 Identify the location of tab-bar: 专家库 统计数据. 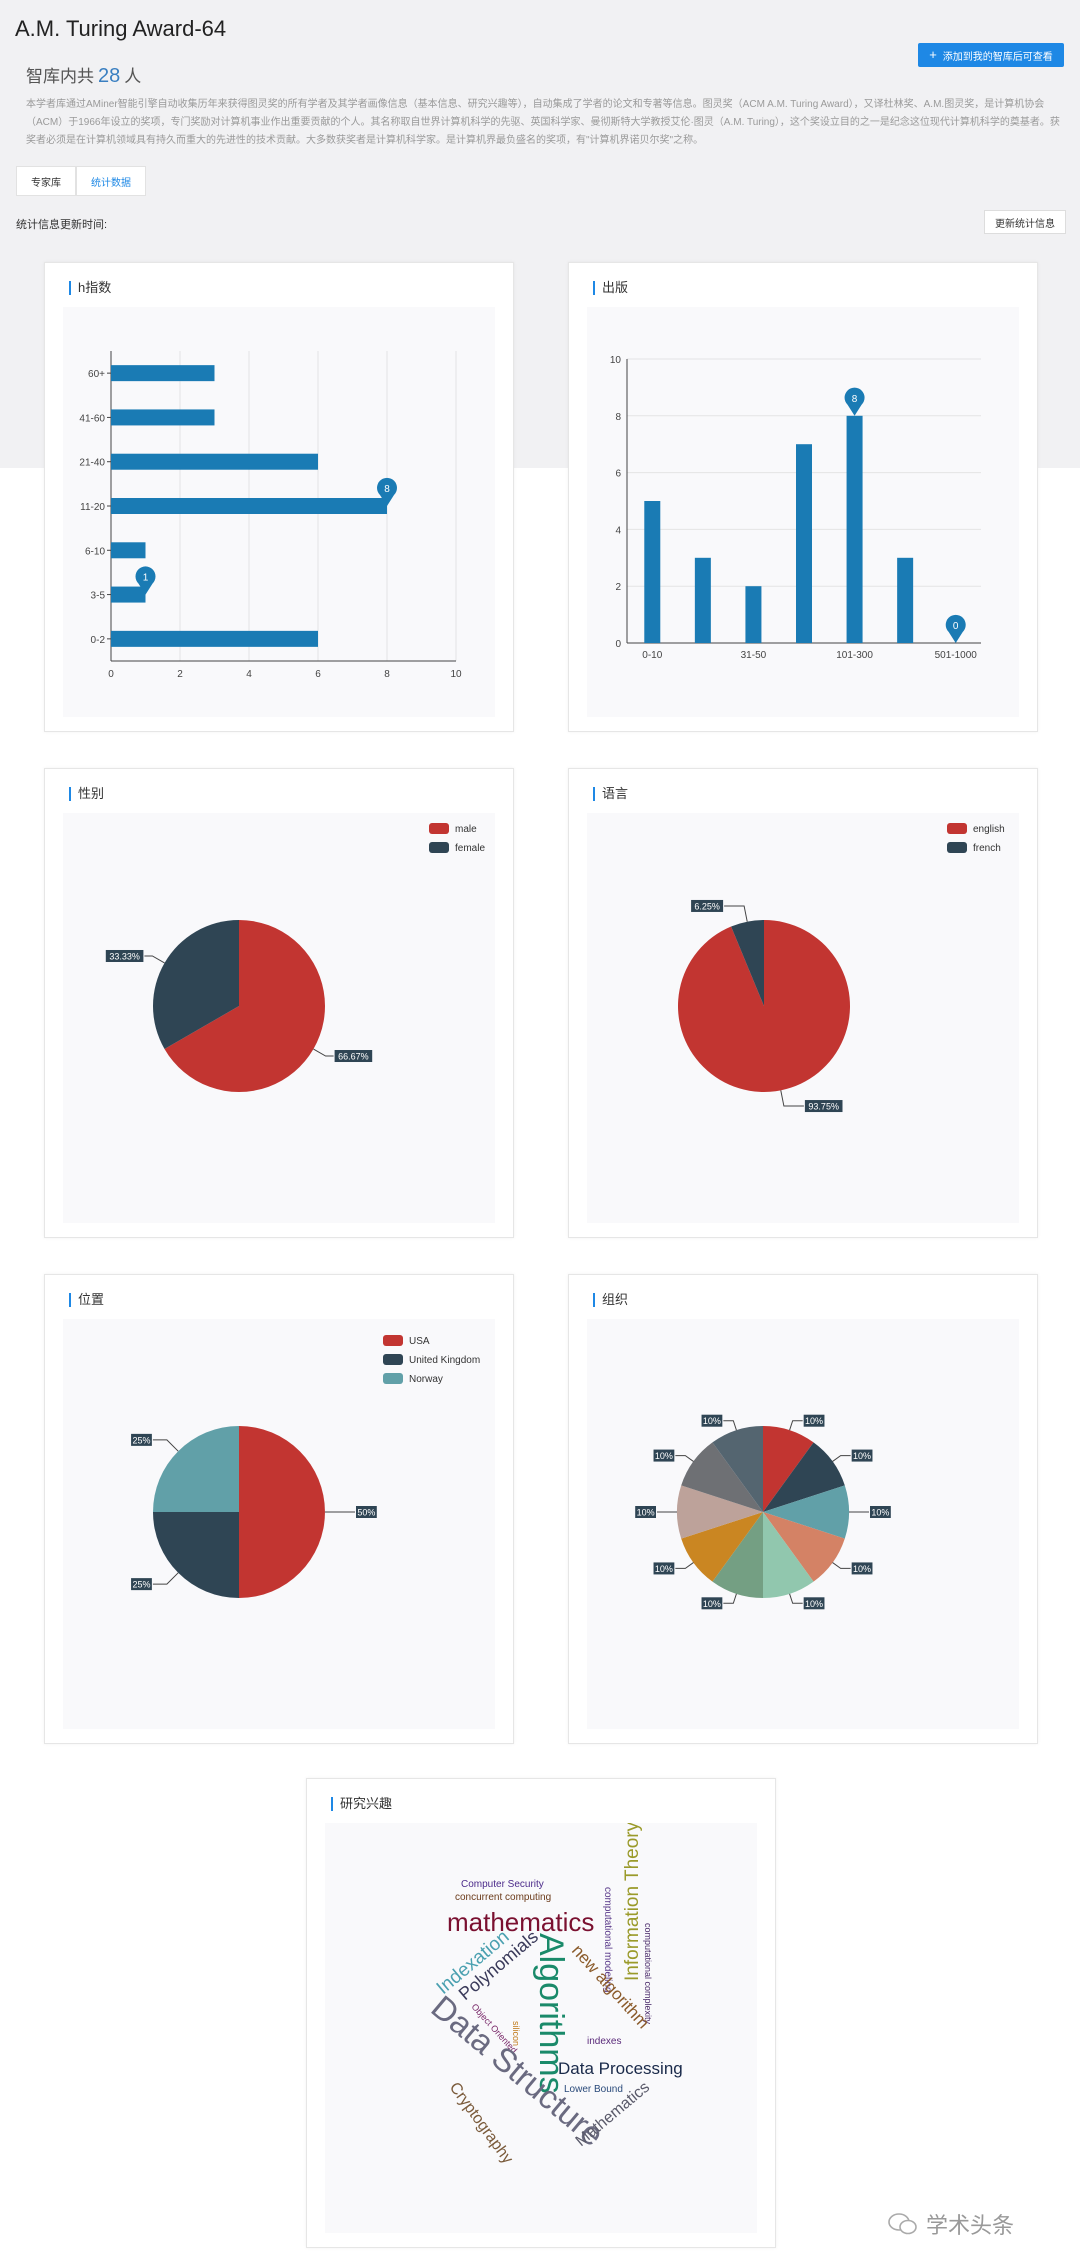
(81, 181).